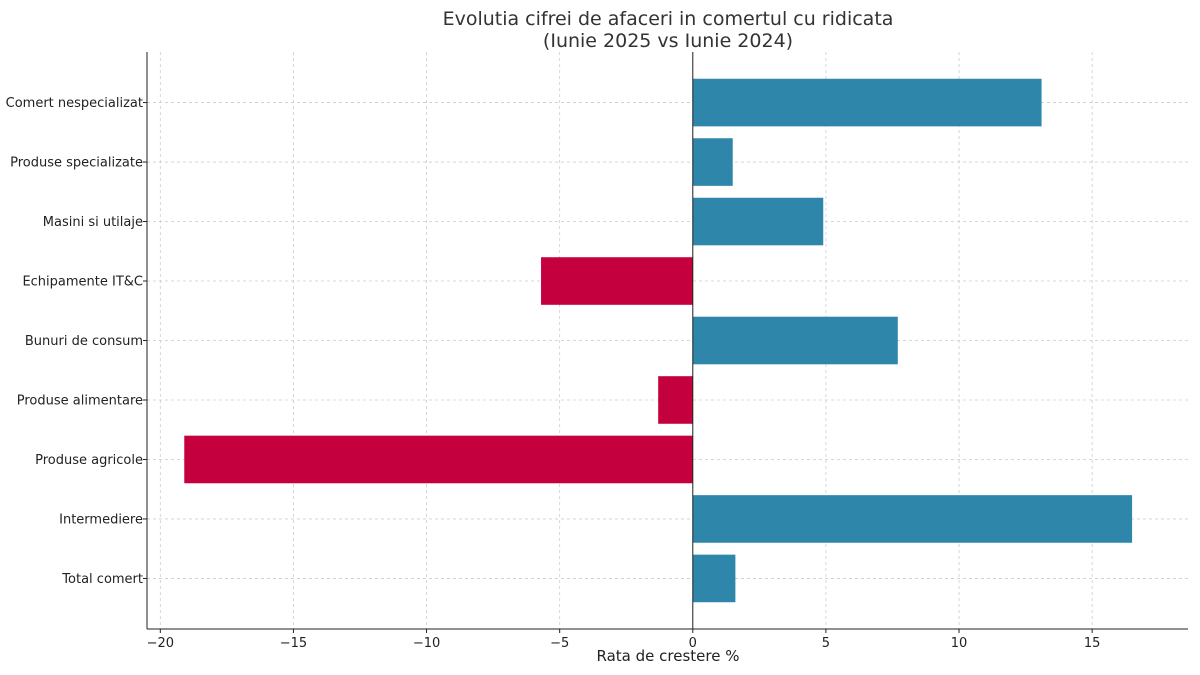  Describe the element at coordinates (826, 643) in the screenshot. I see `x-tick-label: 5` at that location.